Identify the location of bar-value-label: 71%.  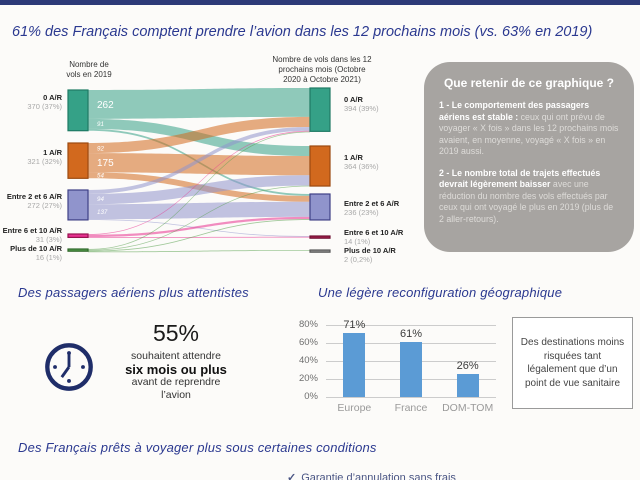
(354, 325).